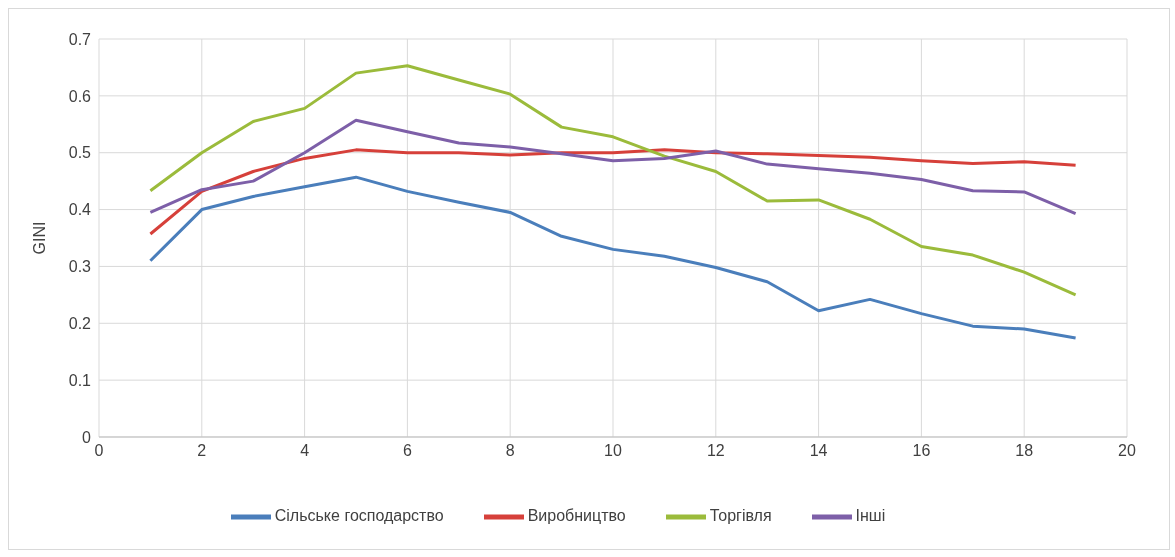  I want to click on y-tick-label: 0, so click(87, 437).